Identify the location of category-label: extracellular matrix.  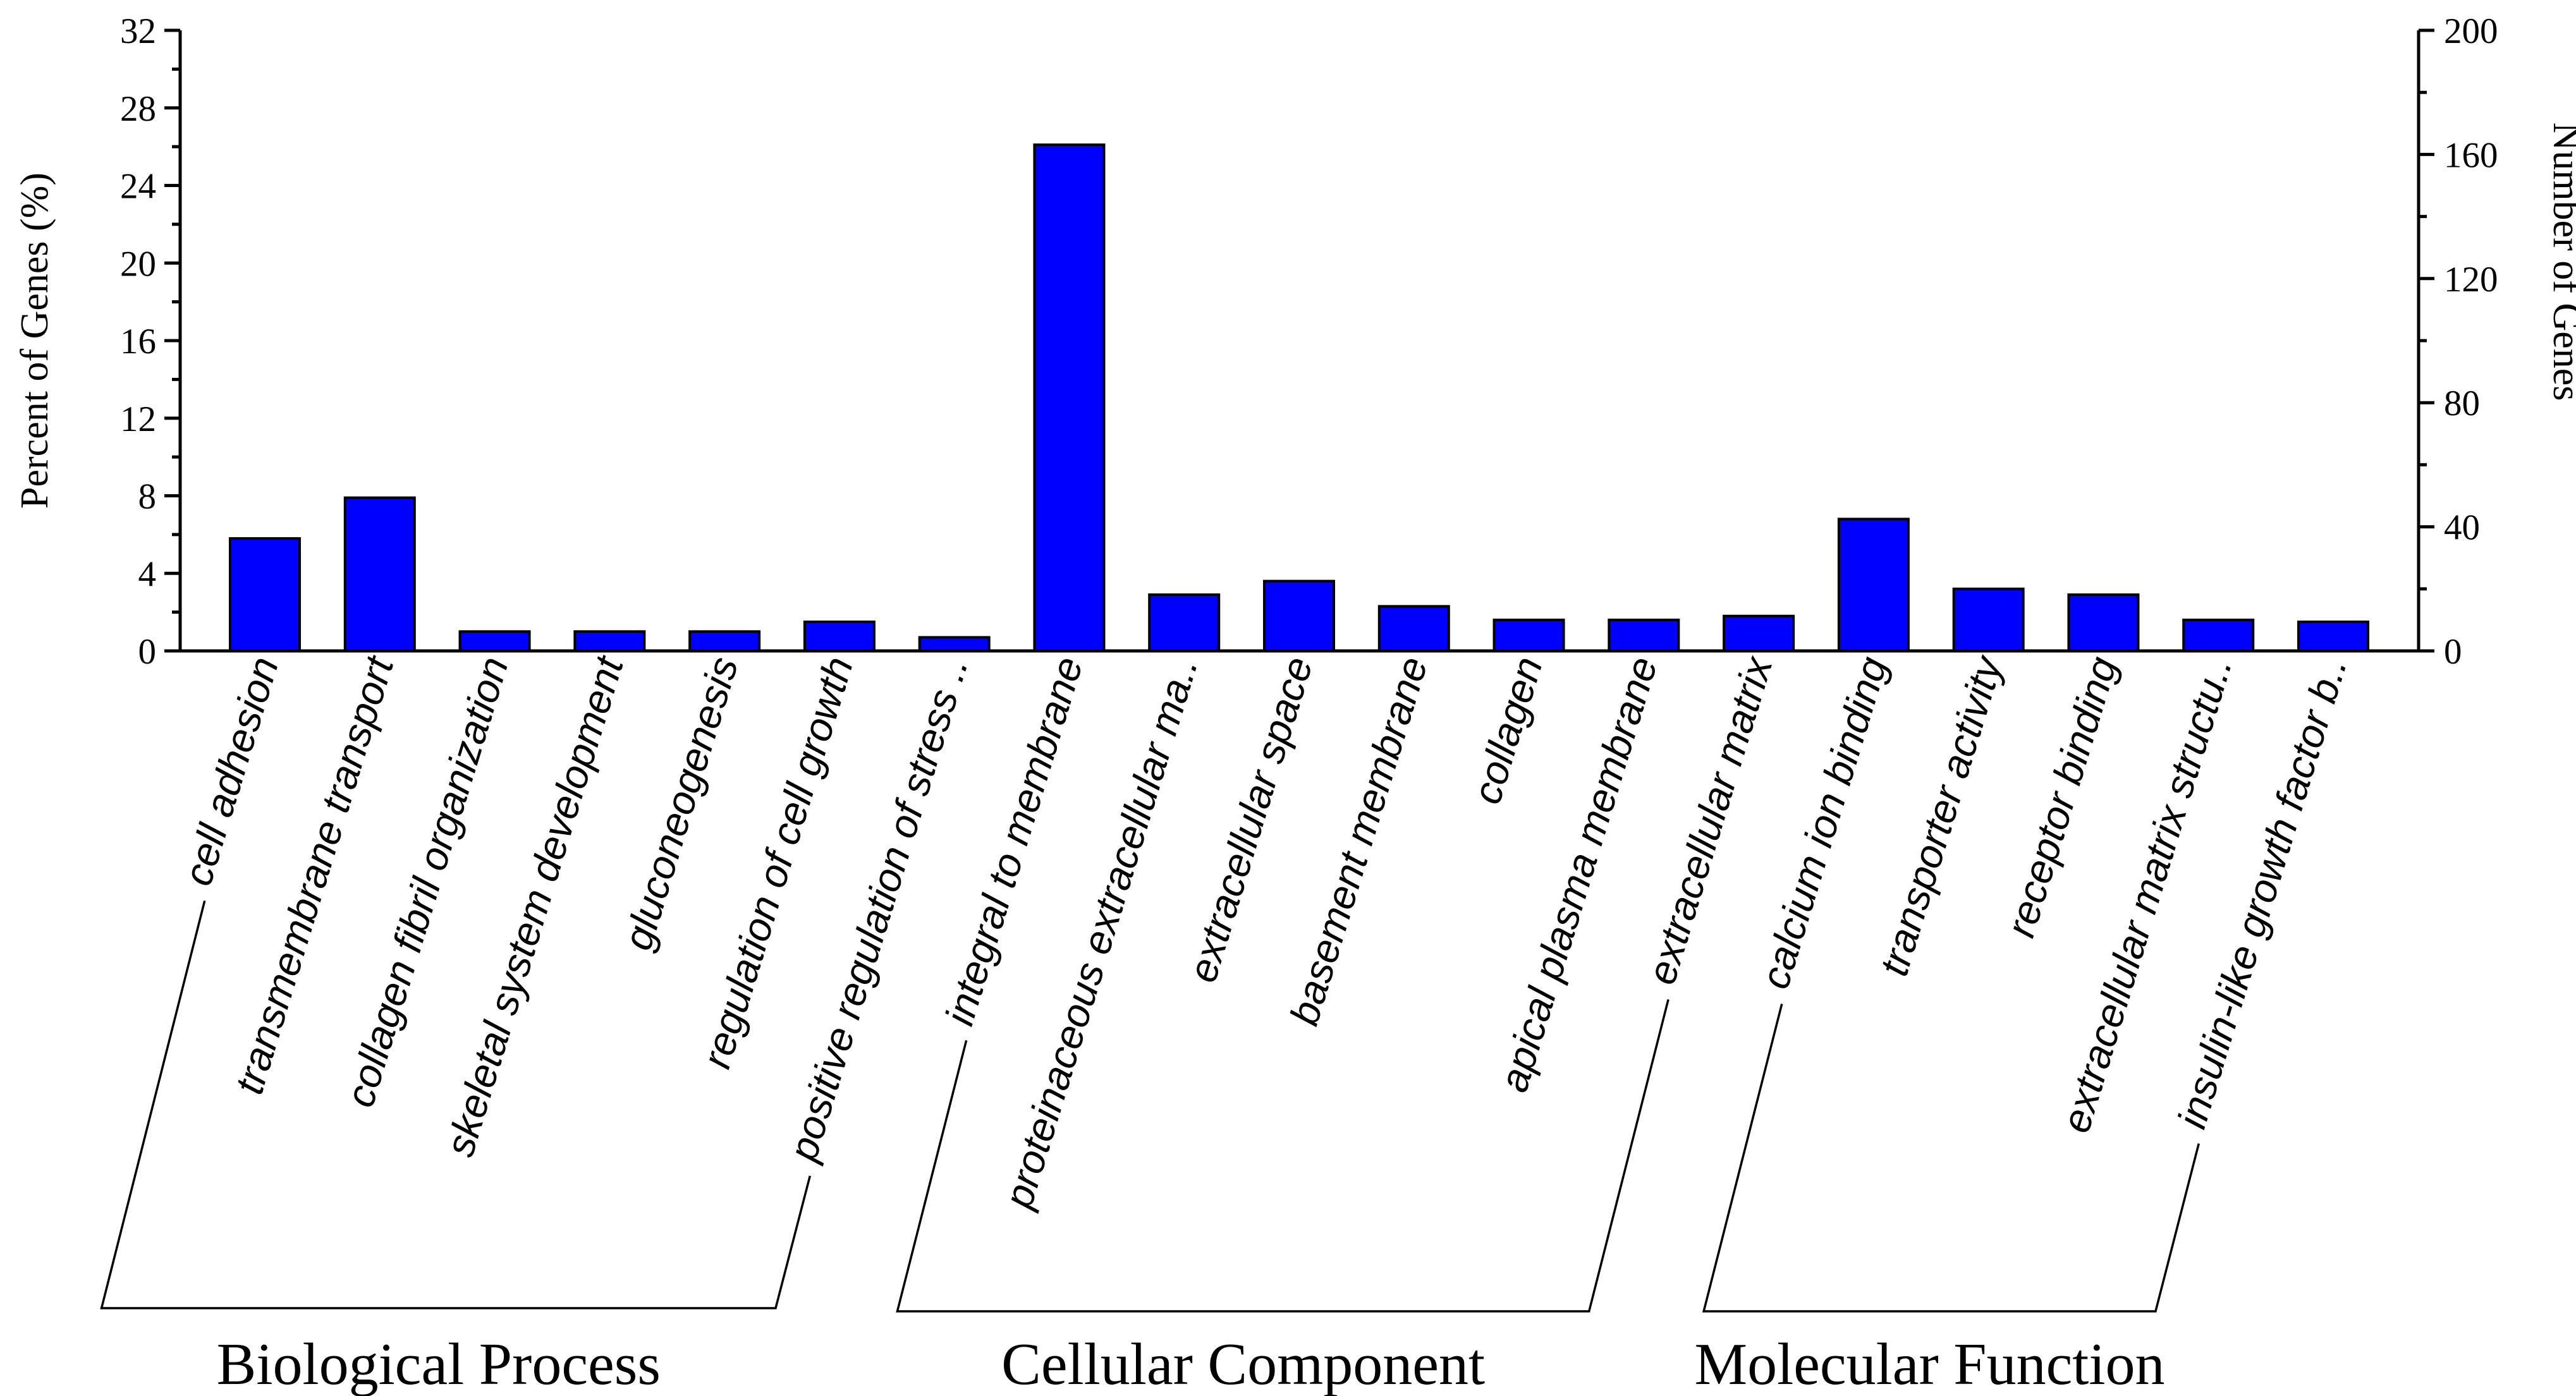
(1710, 820).